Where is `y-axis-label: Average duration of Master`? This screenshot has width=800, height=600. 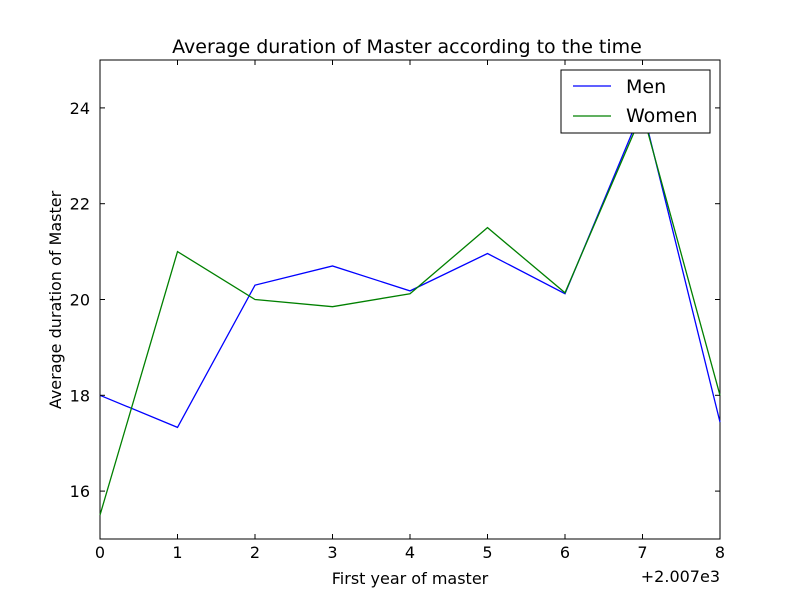 y-axis-label: Average duration of Master is located at coordinates (55, 299).